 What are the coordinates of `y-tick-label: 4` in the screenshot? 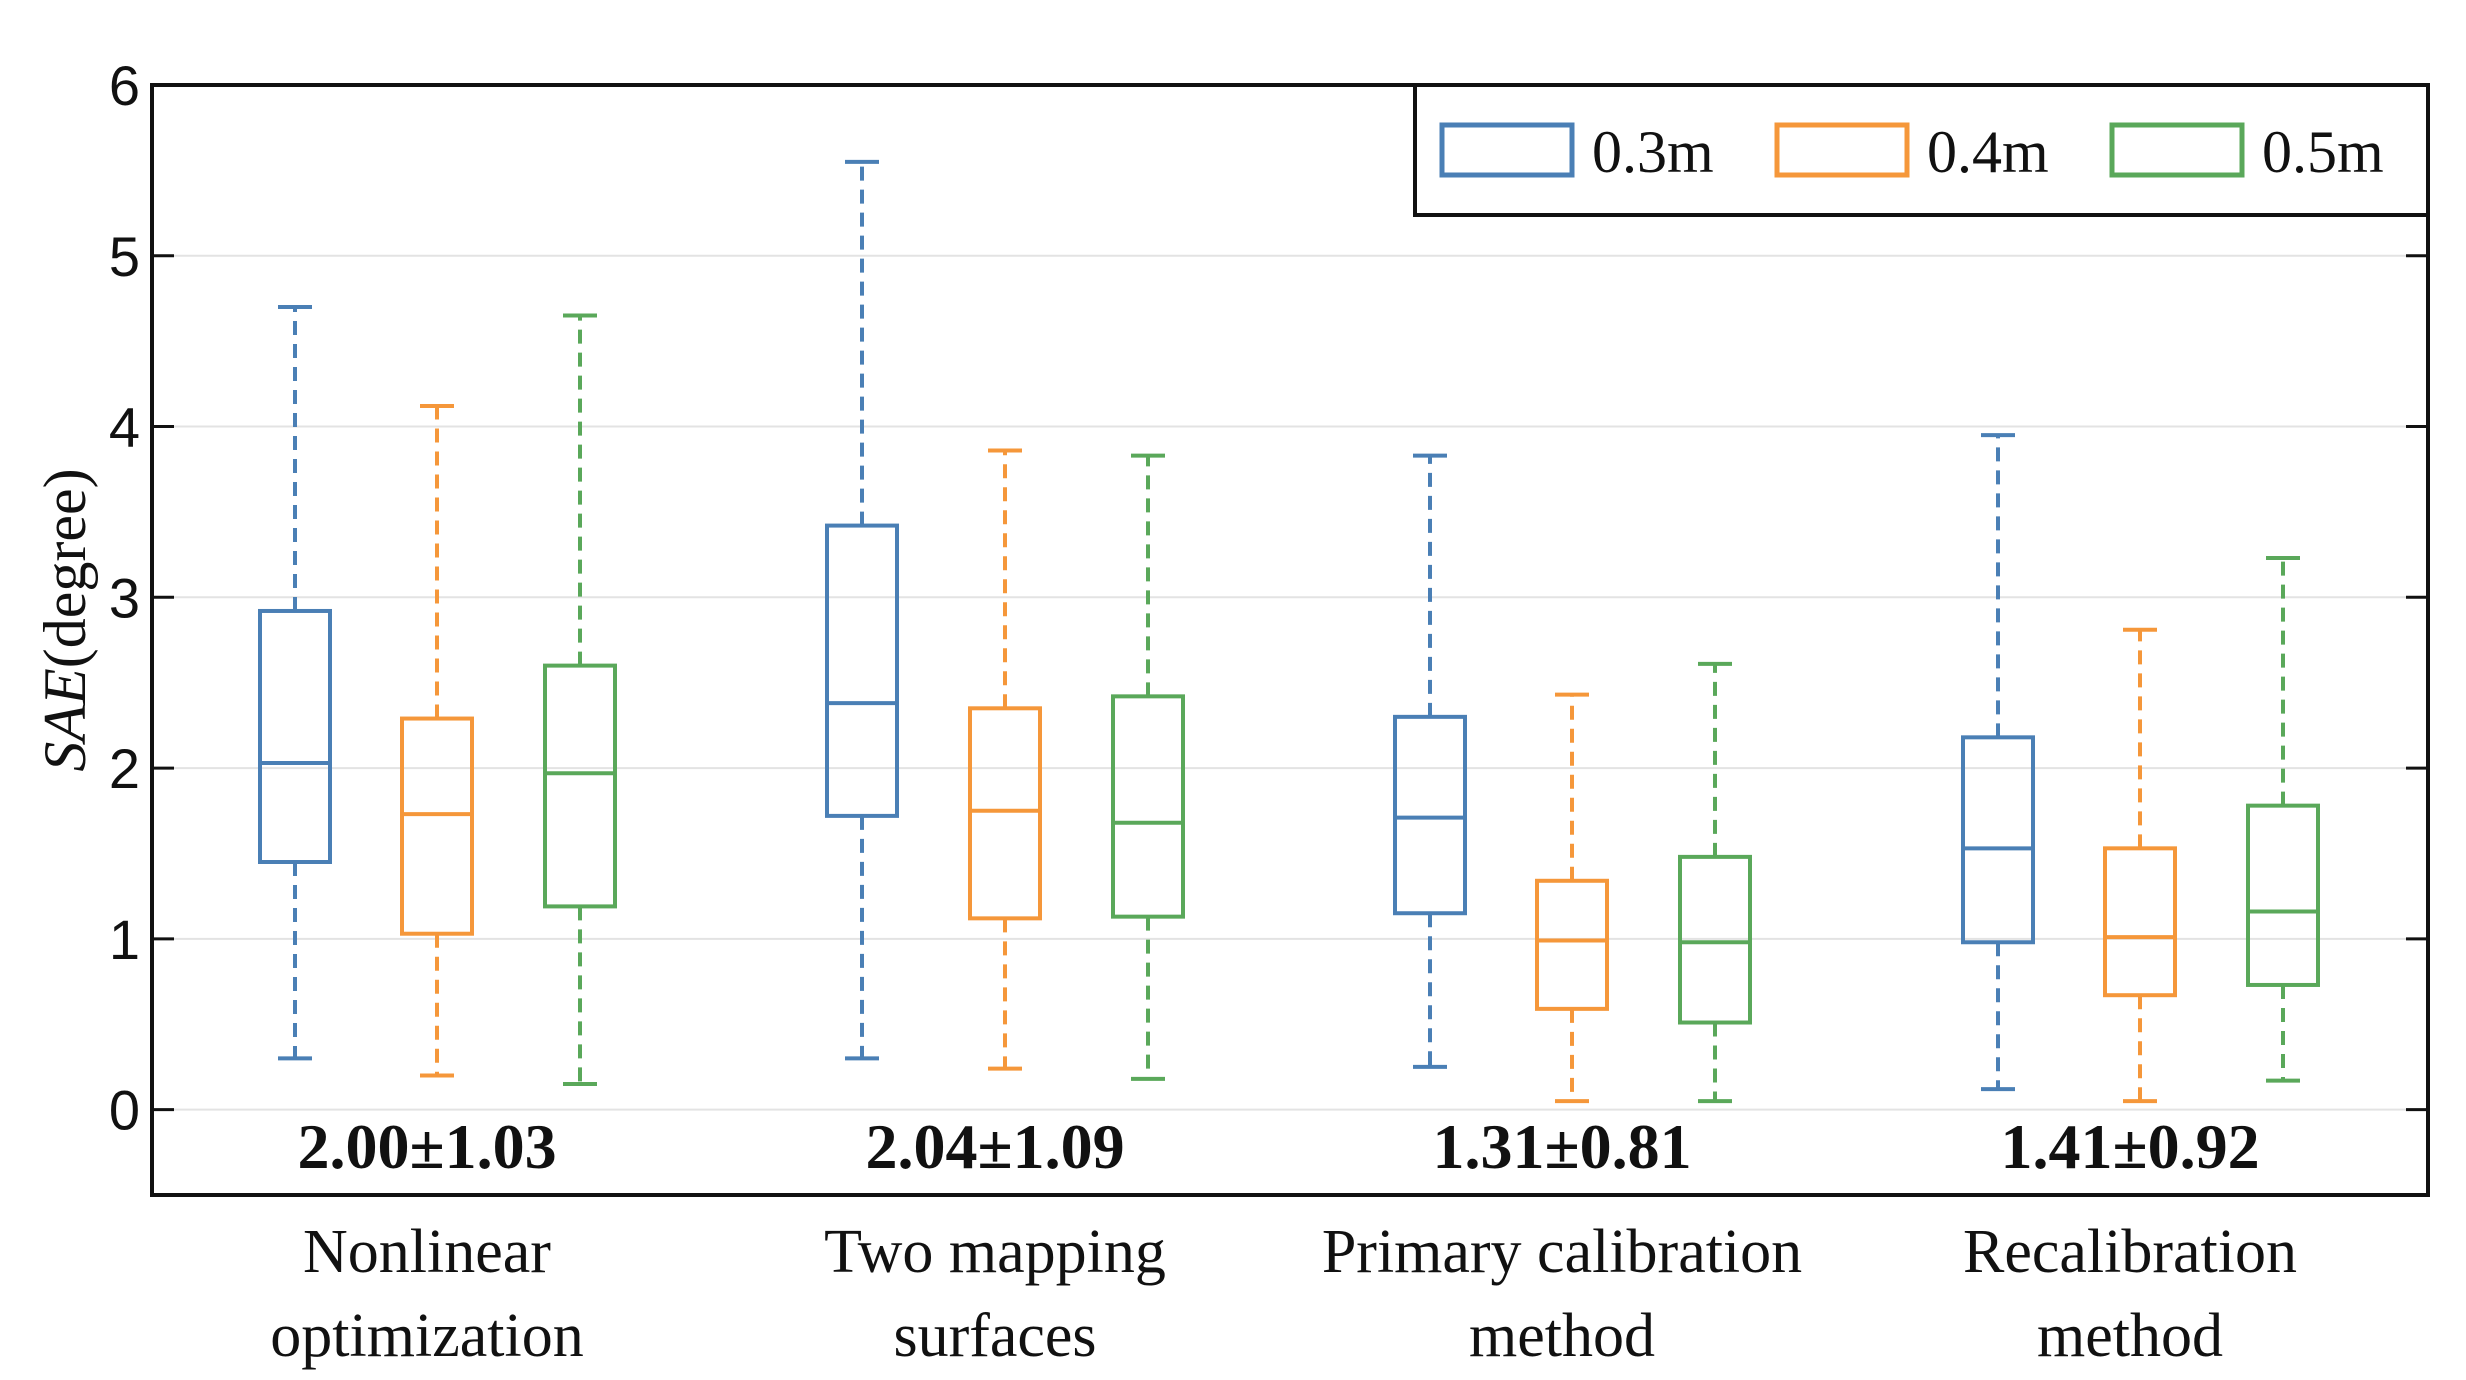 It's located at (124, 427).